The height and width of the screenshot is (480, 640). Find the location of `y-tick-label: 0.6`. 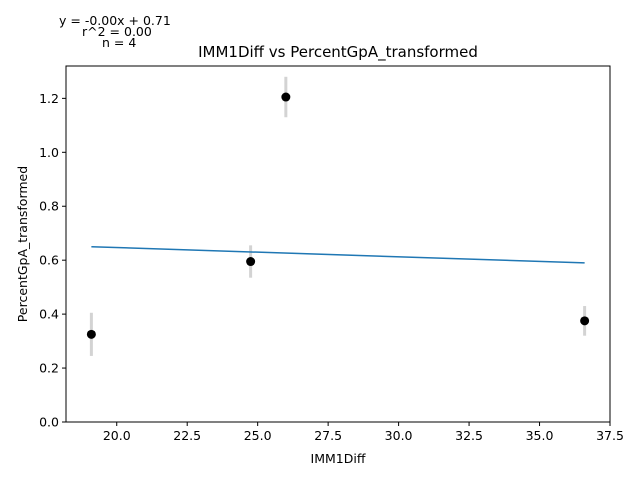

y-tick-label: 0.6 is located at coordinates (49, 260).